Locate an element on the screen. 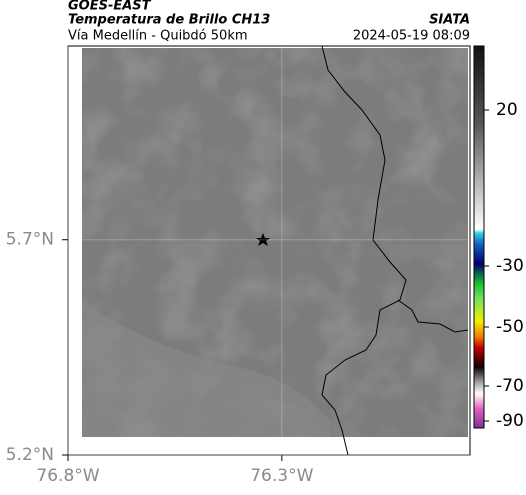  y-tick-label: 5.7°N is located at coordinates (30, 240).